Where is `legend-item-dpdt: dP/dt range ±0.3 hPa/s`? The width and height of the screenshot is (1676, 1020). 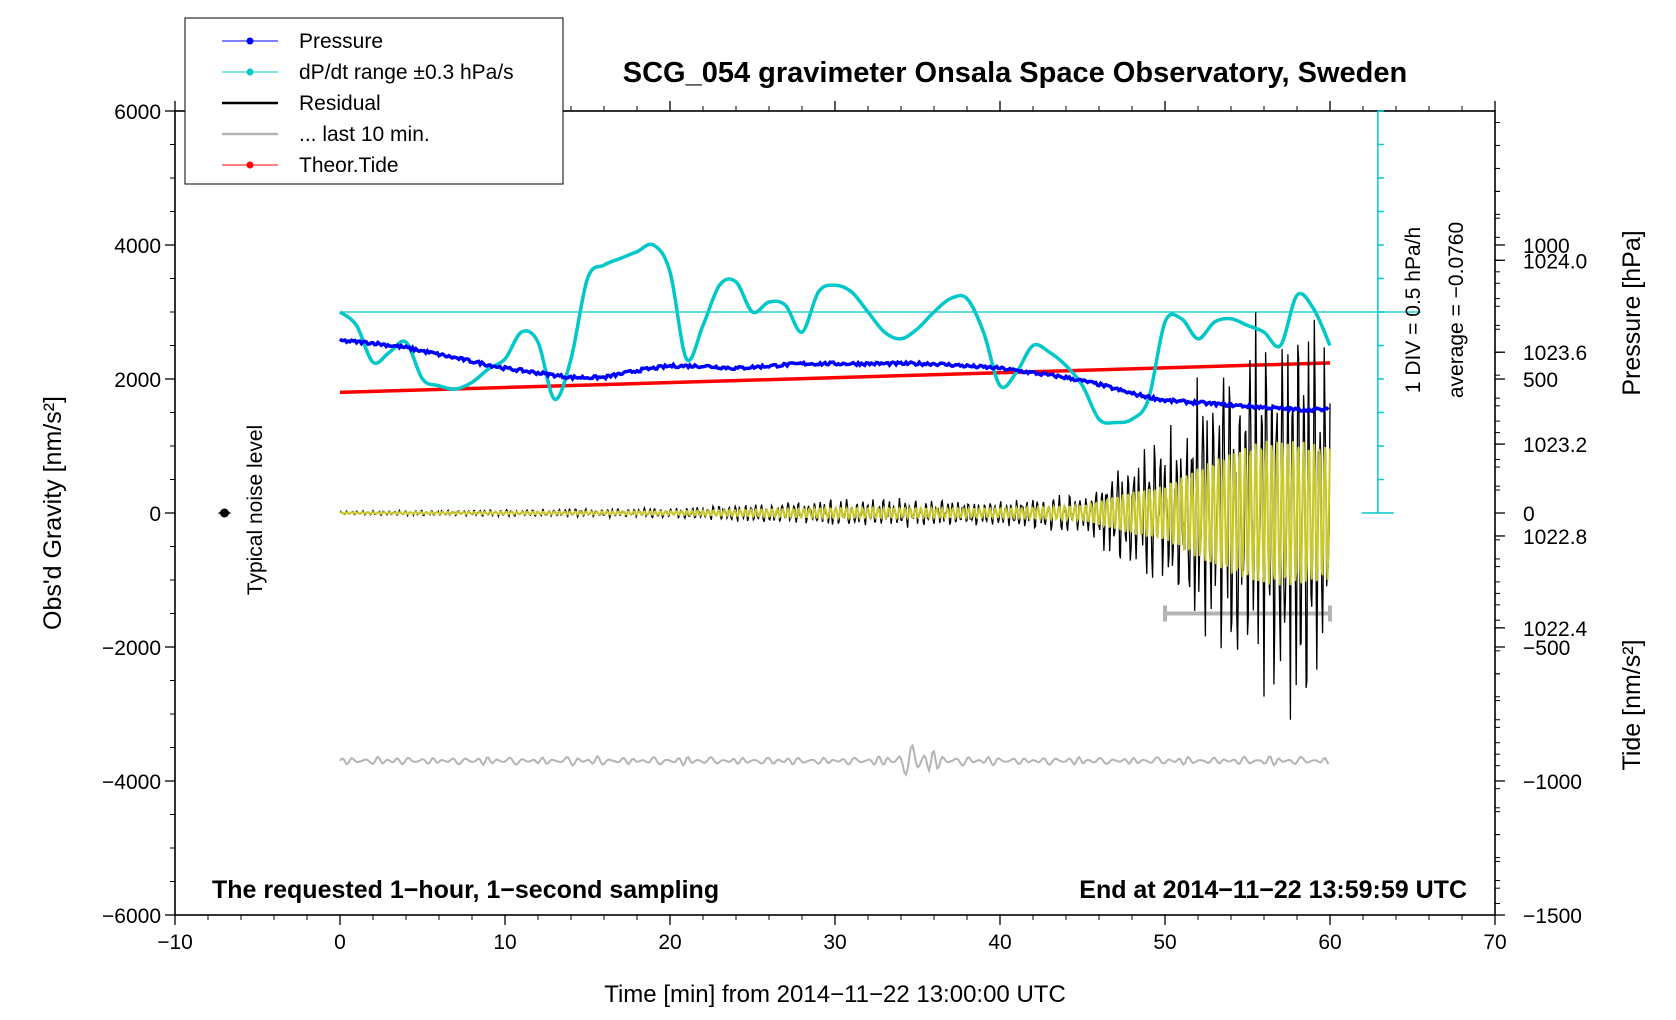 legend-item-dpdt: dP/dt range ±0.3 hPa/s is located at coordinates (368, 72).